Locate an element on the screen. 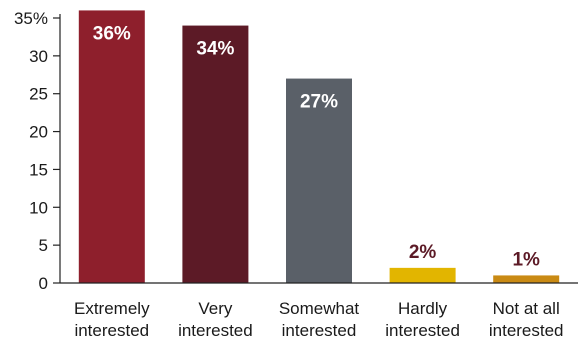  x-category-label: Somewhat interested is located at coordinates (319, 319).